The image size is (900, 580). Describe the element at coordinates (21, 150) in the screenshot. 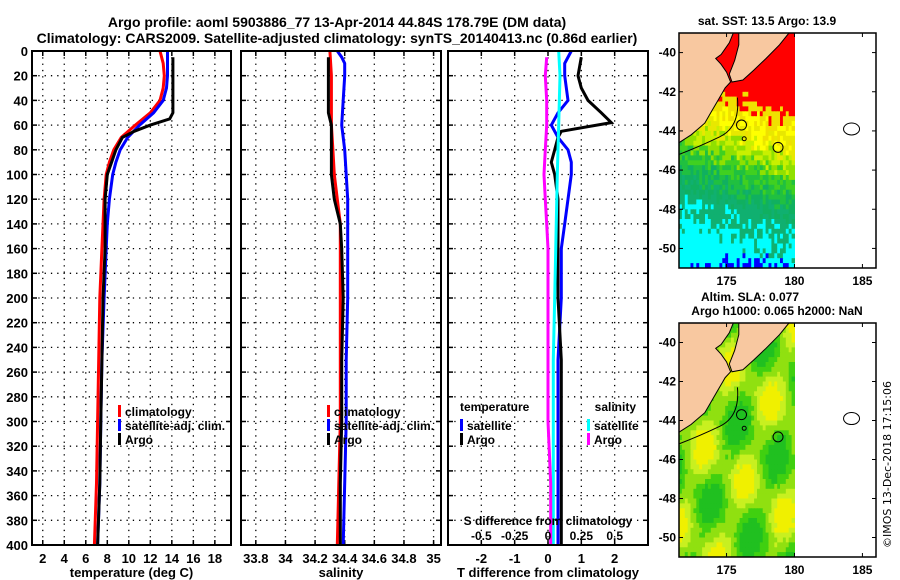

I see `y-tick-label: 80` at that location.